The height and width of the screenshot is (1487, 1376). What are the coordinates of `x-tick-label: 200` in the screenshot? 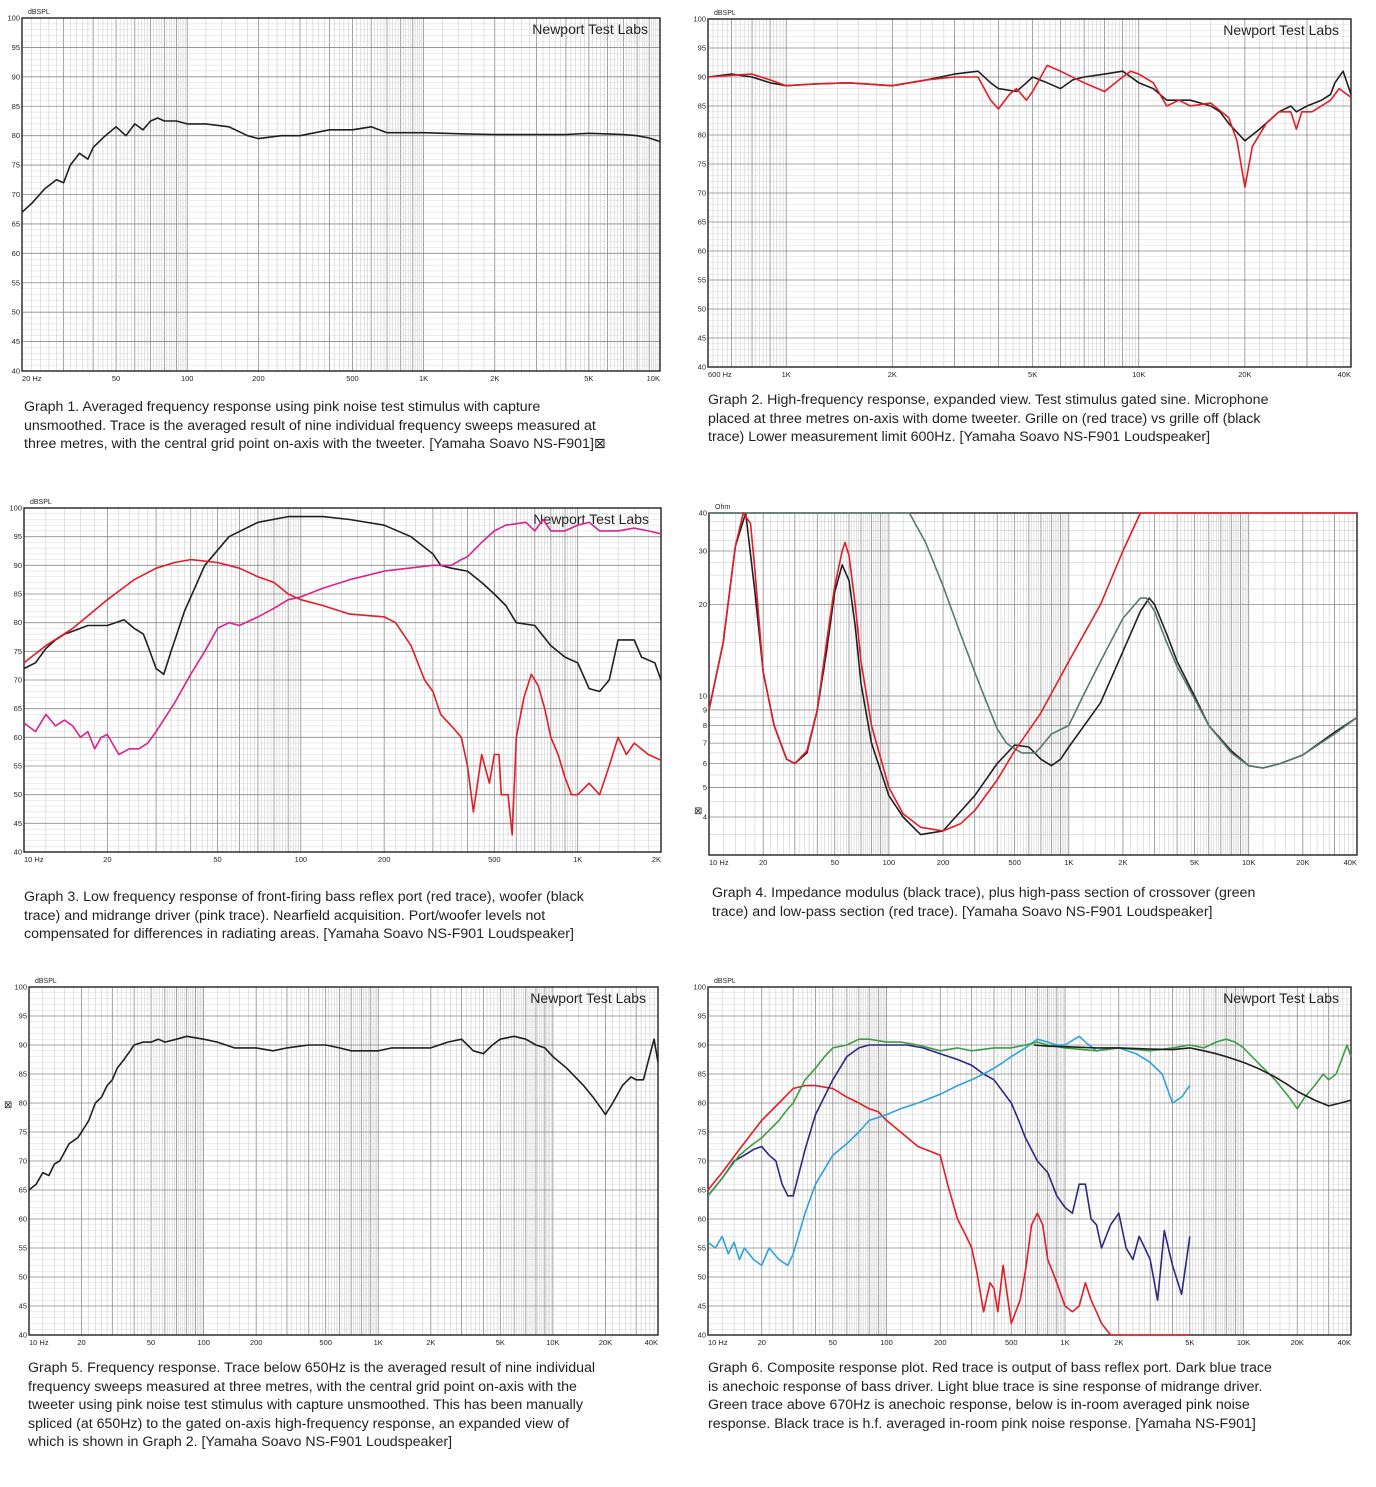 It's located at (943, 862).